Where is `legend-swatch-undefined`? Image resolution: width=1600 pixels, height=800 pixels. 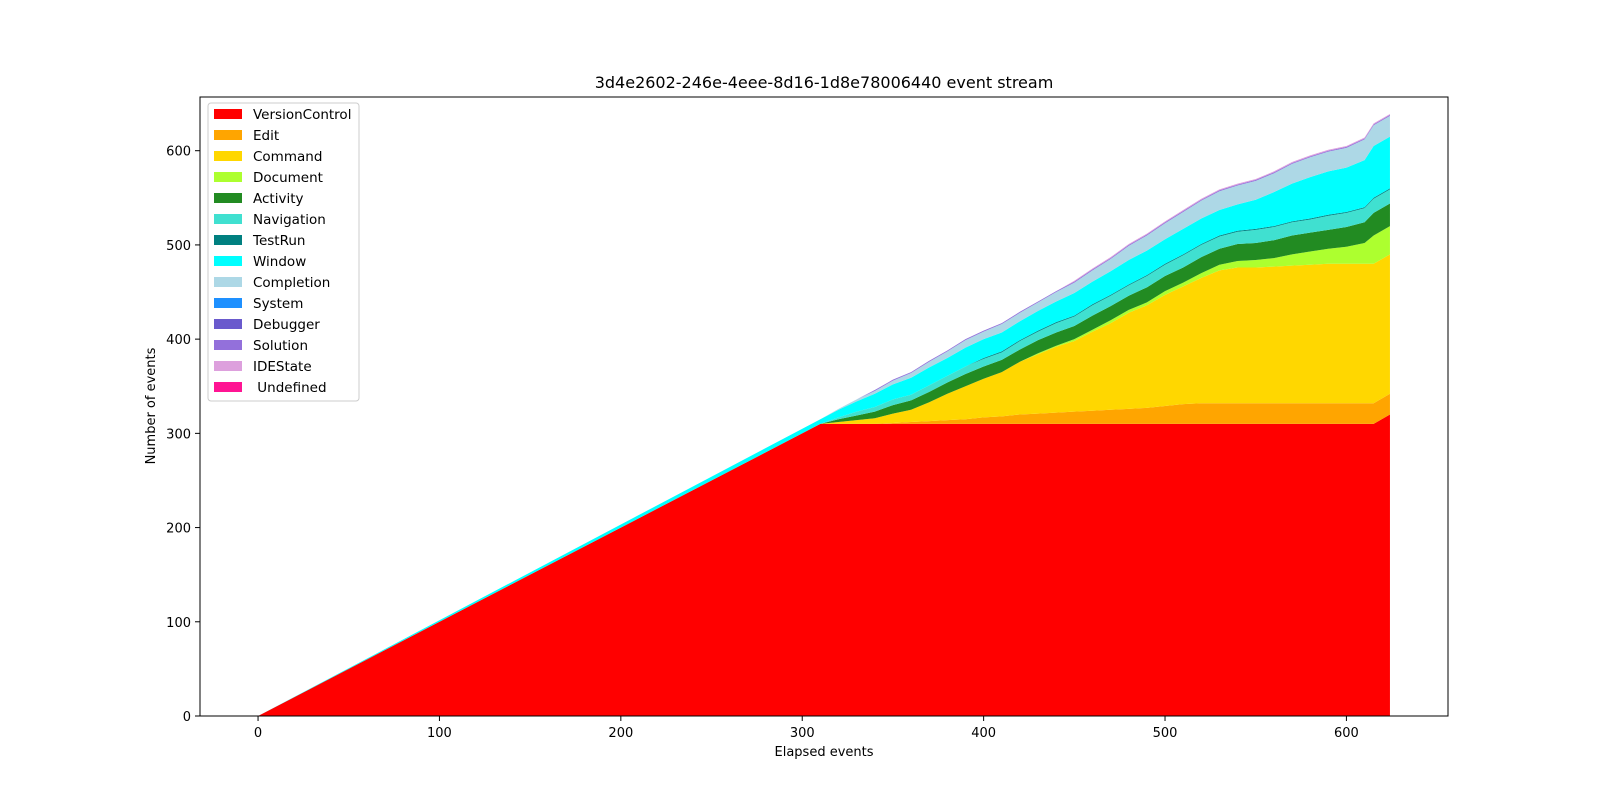
legend-swatch-undefined is located at coordinates (228, 387).